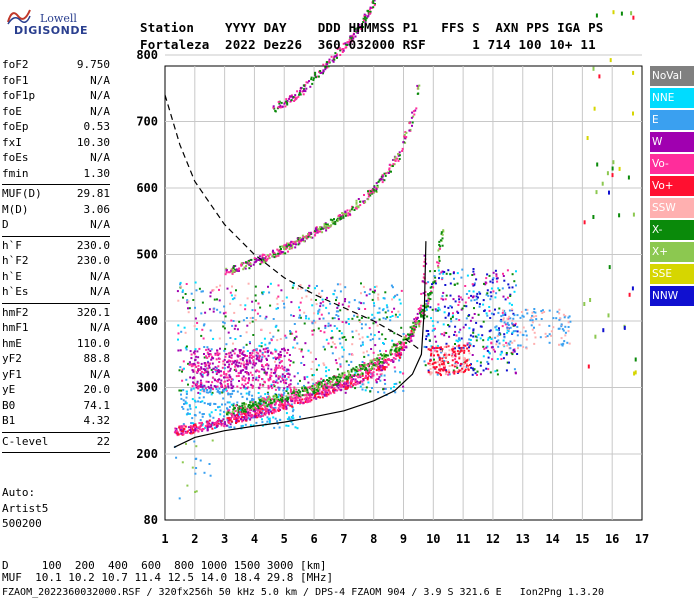 Image resolution: width=700 pixels, height=600 pixels. Describe the element at coordinates (672, 274) in the screenshot. I see `legend-sse: SSE` at that location.